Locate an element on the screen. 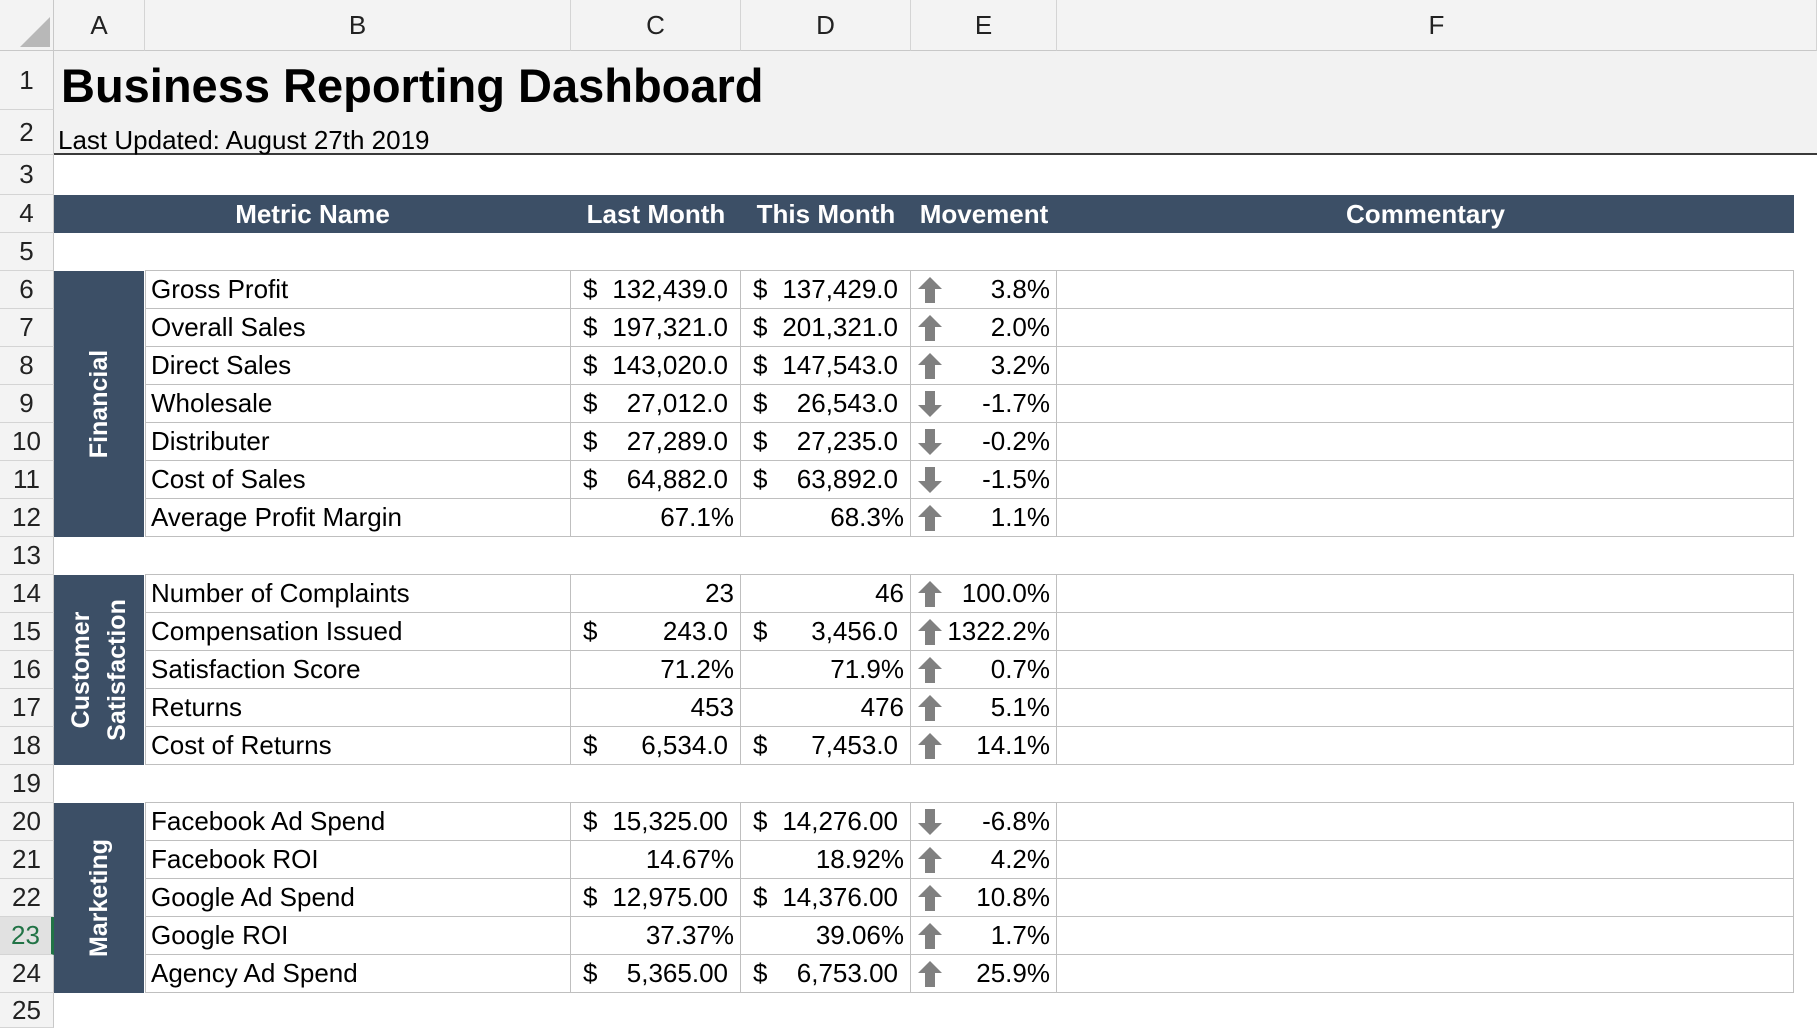  last-month-cell: 71.2% is located at coordinates (656, 670).